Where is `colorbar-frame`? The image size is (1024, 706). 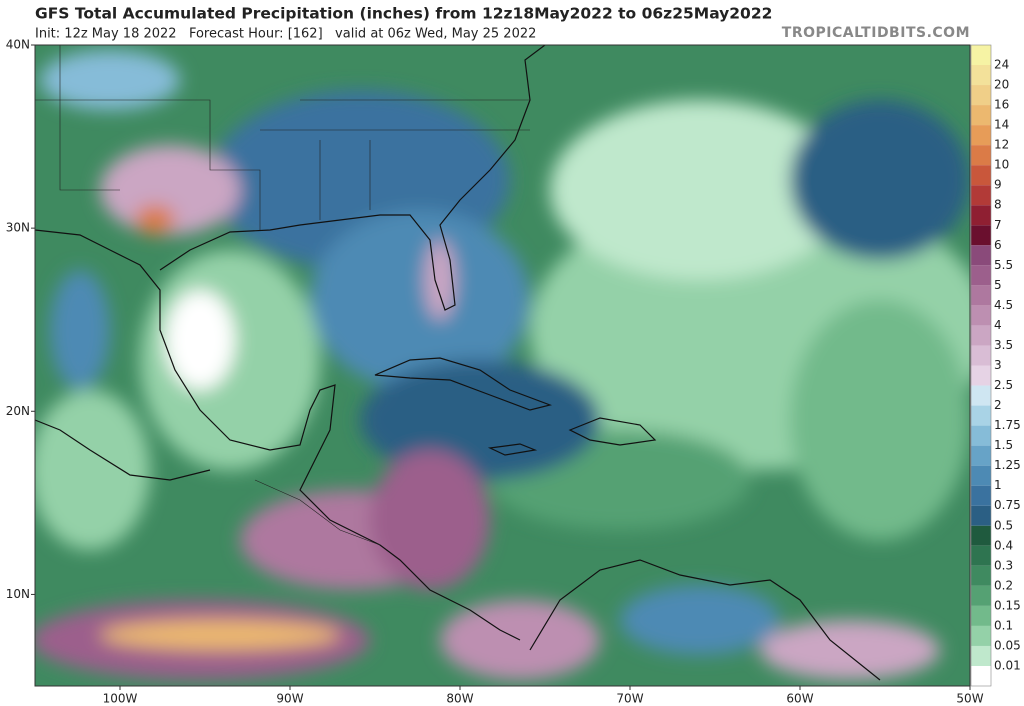
colorbar-frame is located at coordinates (981, 365).